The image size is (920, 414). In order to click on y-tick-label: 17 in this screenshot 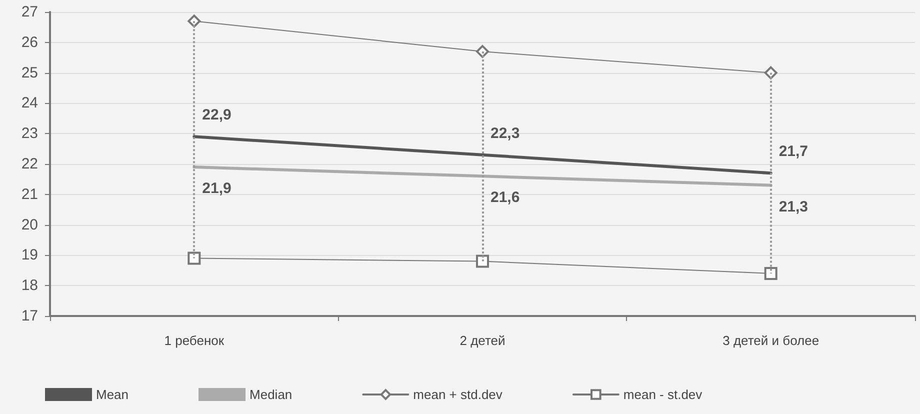, I will do `click(29, 316)`.